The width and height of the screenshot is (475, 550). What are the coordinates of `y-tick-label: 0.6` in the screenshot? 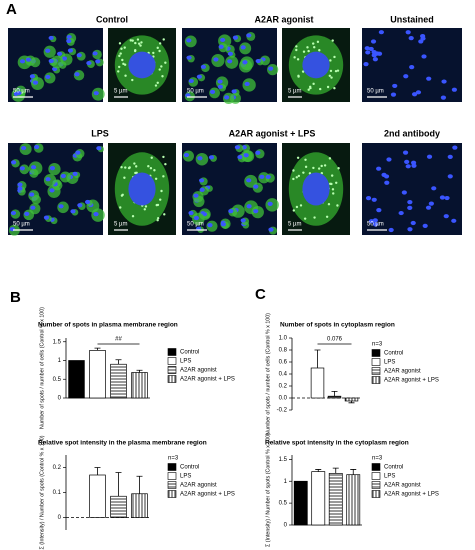 It's located at (283, 363).